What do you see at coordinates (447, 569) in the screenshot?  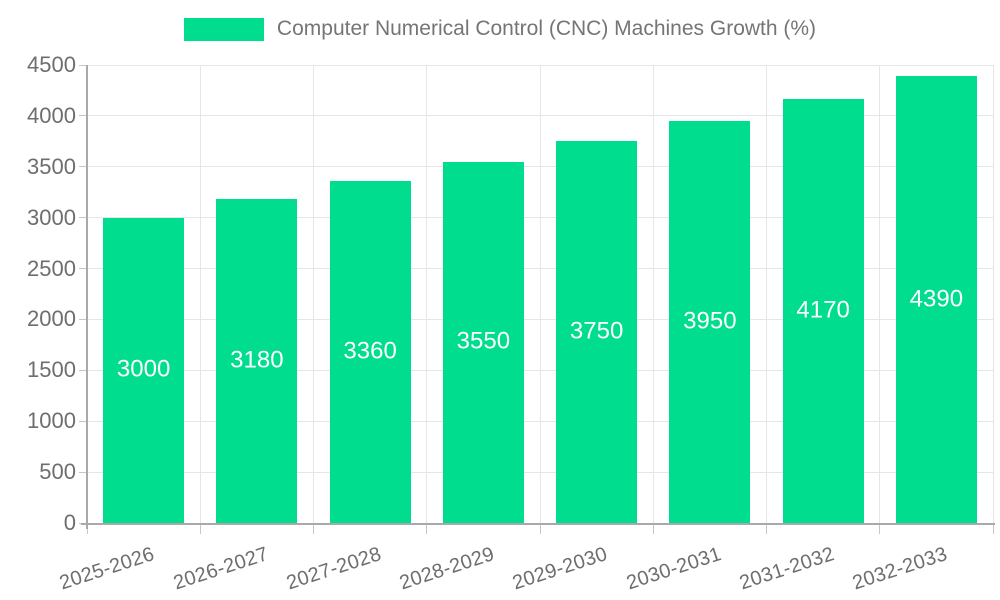 I see `x-tick-label: 2028-2029` at bounding box center [447, 569].